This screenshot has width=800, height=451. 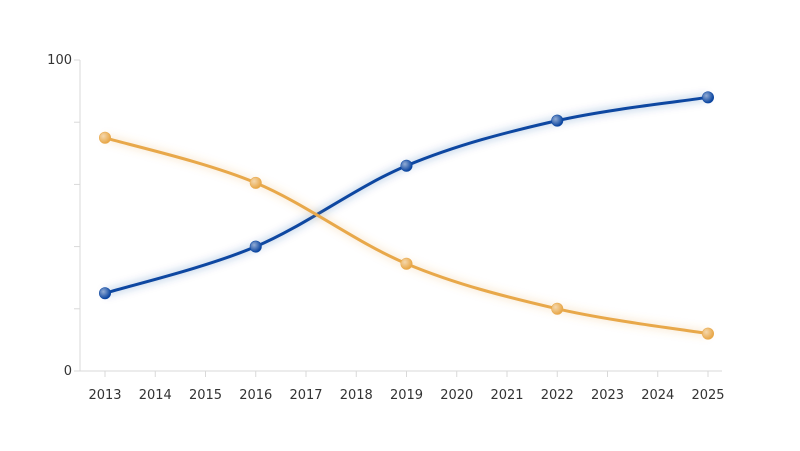 What do you see at coordinates (406, 395) in the screenshot?
I see `x-tick-label: 2019` at bounding box center [406, 395].